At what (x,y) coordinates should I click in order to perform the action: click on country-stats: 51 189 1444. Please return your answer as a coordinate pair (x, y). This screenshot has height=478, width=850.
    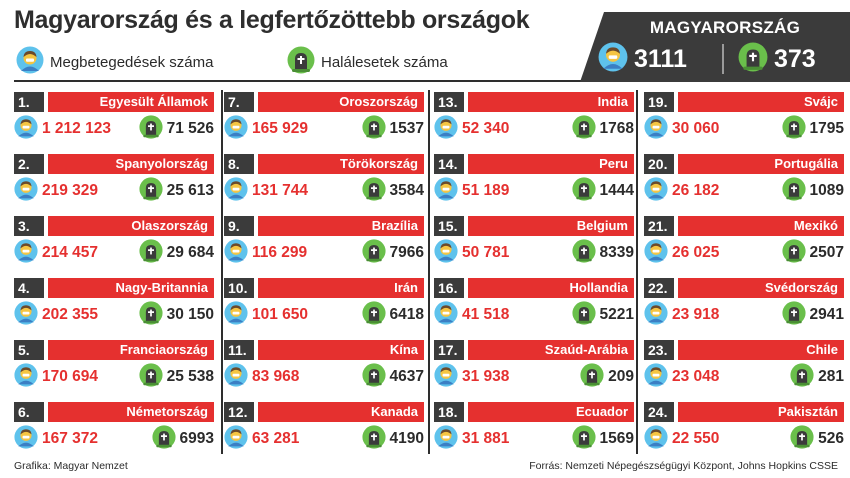
    Looking at the image, I should click on (534, 191).